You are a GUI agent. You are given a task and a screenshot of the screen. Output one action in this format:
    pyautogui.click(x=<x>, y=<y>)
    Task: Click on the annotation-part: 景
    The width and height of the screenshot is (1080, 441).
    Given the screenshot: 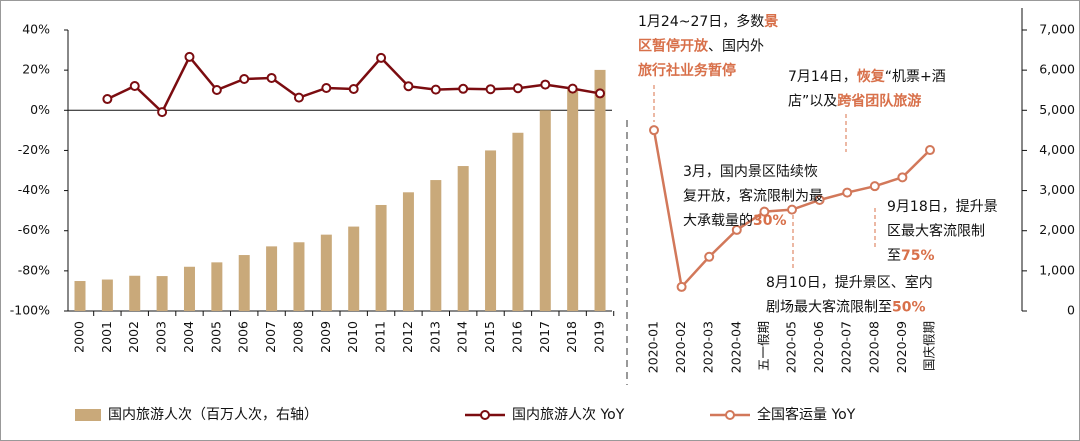 What is the action you would take?
    pyautogui.click(x=771, y=22)
    